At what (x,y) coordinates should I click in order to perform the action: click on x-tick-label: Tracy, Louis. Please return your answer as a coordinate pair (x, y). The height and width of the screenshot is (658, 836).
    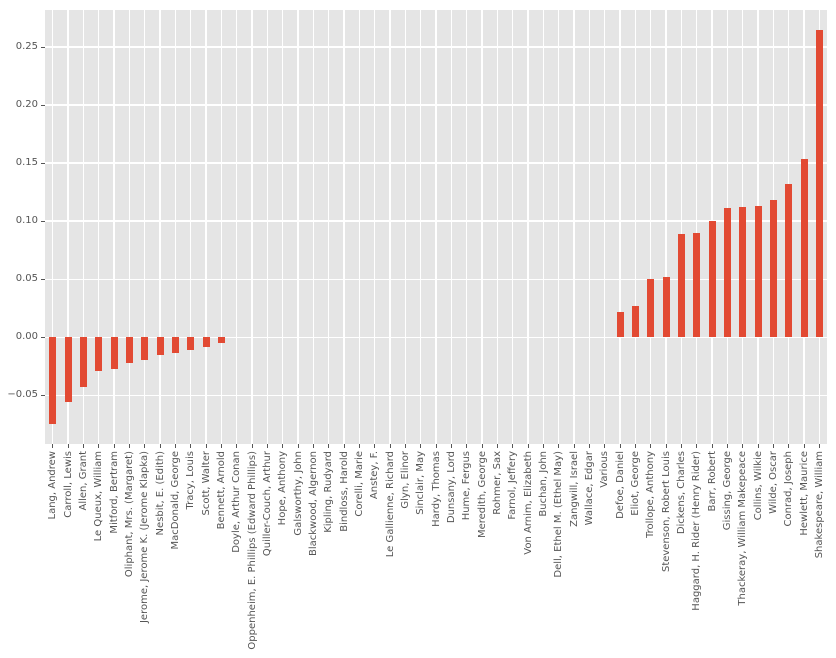
    Looking at the image, I should click on (191, 480).